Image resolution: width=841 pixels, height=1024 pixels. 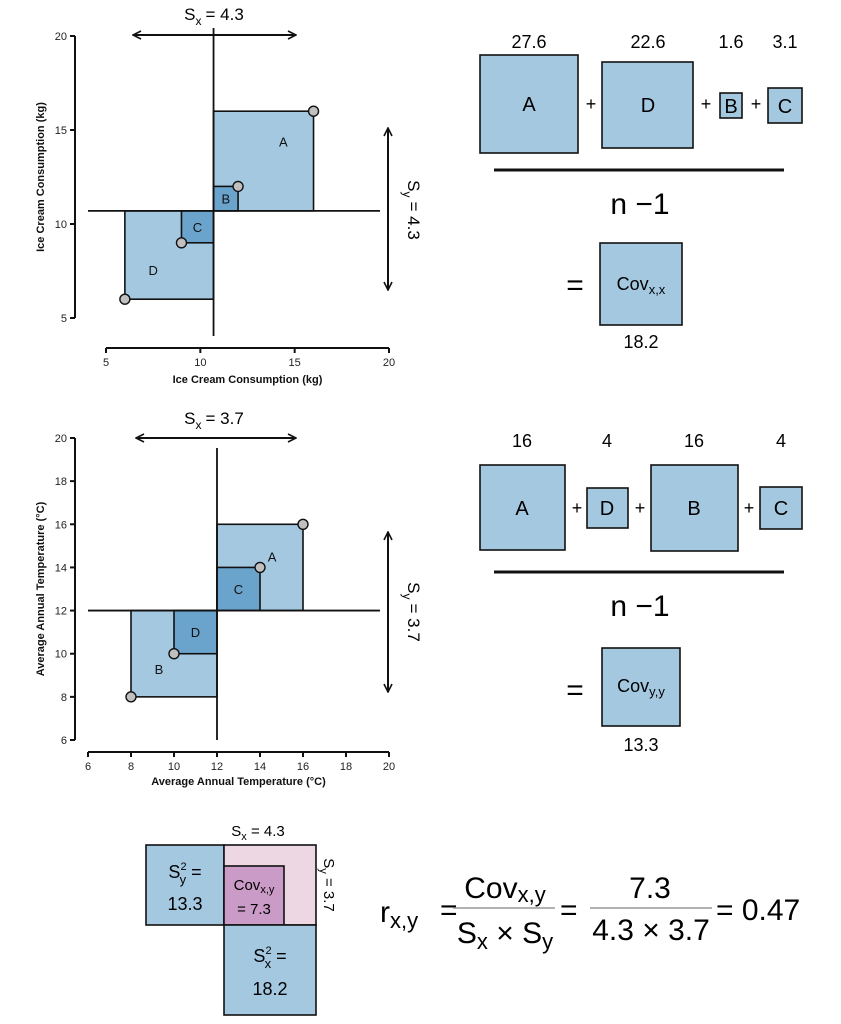 What do you see at coordinates (214, 420) in the screenshot?
I see `sx-label: Sx = 3.7` at bounding box center [214, 420].